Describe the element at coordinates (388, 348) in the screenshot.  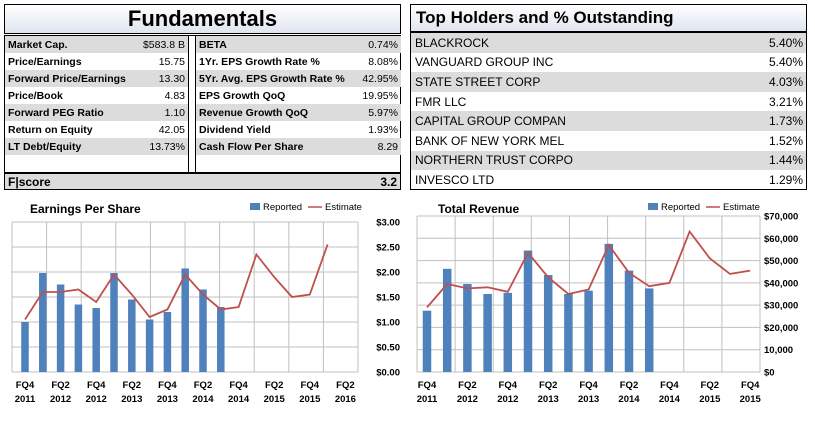
I see `y-tick-label: $0.50` at that location.